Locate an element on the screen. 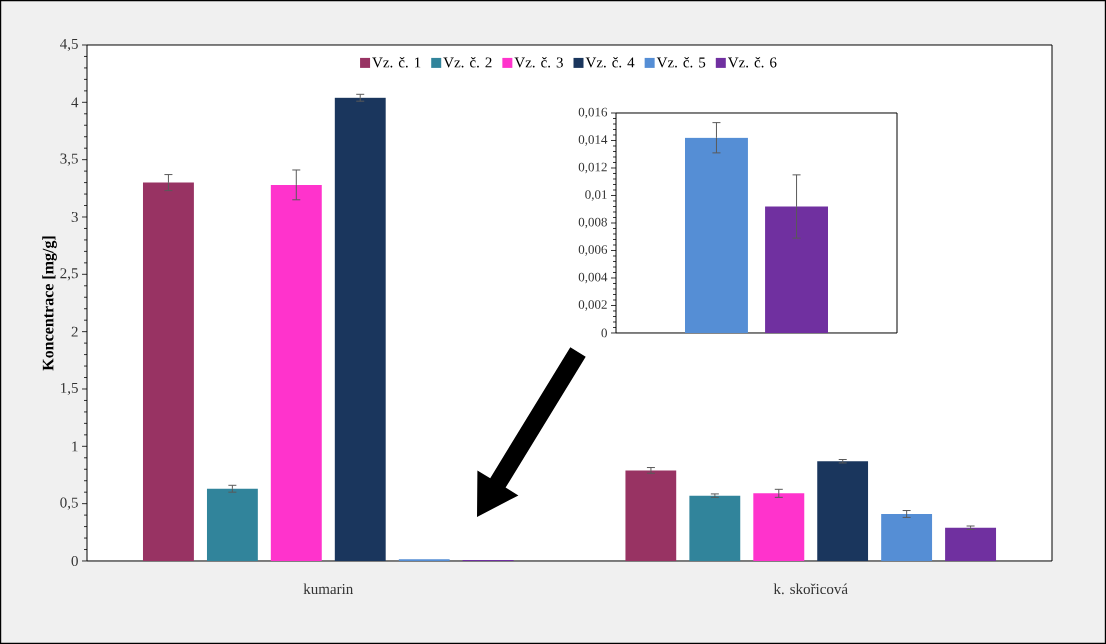 This screenshot has width=1106, height=644. x-tick-label: k. skořicová is located at coordinates (810, 589).